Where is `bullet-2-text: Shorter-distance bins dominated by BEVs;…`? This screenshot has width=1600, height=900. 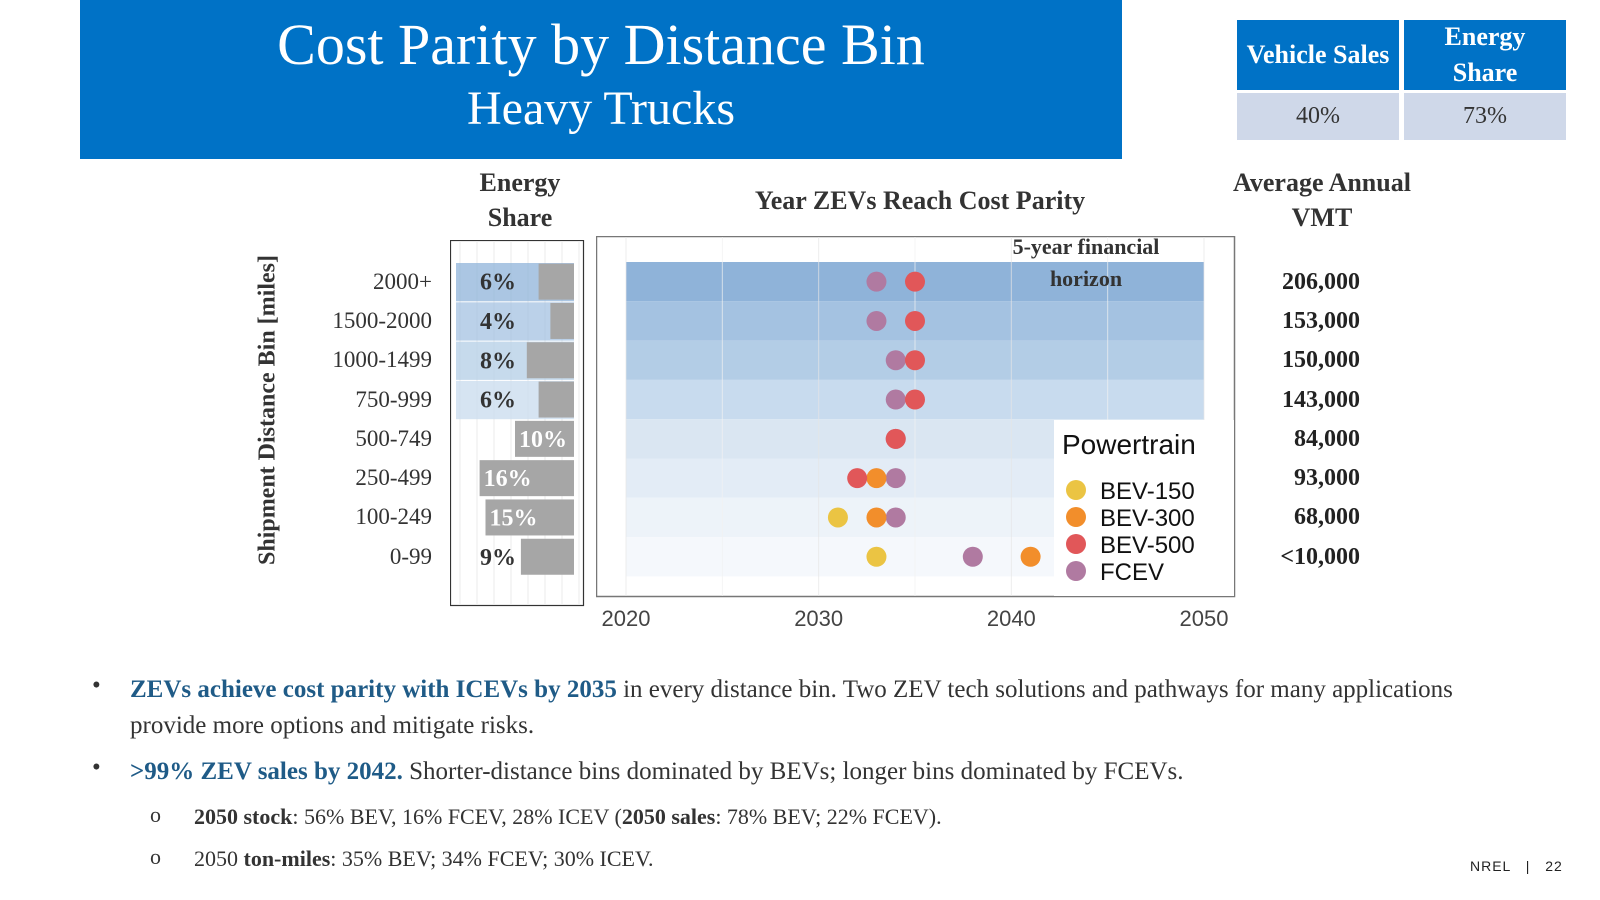 bullet-2-text: Shorter-distance bins dominated by BEVs;… is located at coordinates (793, 771).